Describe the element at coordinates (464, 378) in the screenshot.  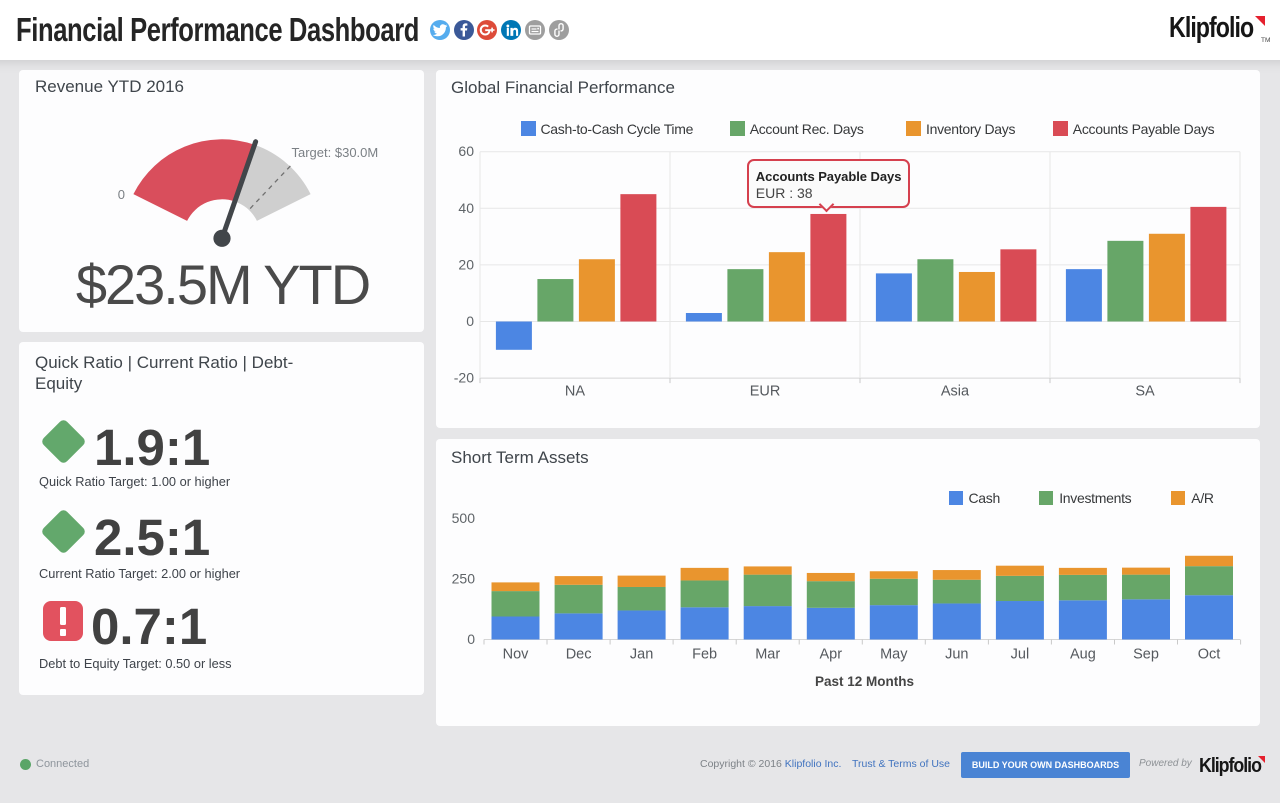
I see `svg-text: -20` at that location.